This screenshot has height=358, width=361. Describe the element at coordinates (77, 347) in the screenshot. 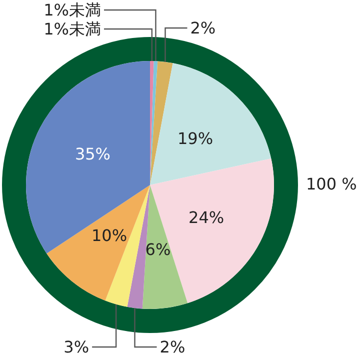

I see `data-label: 3%` at that location.